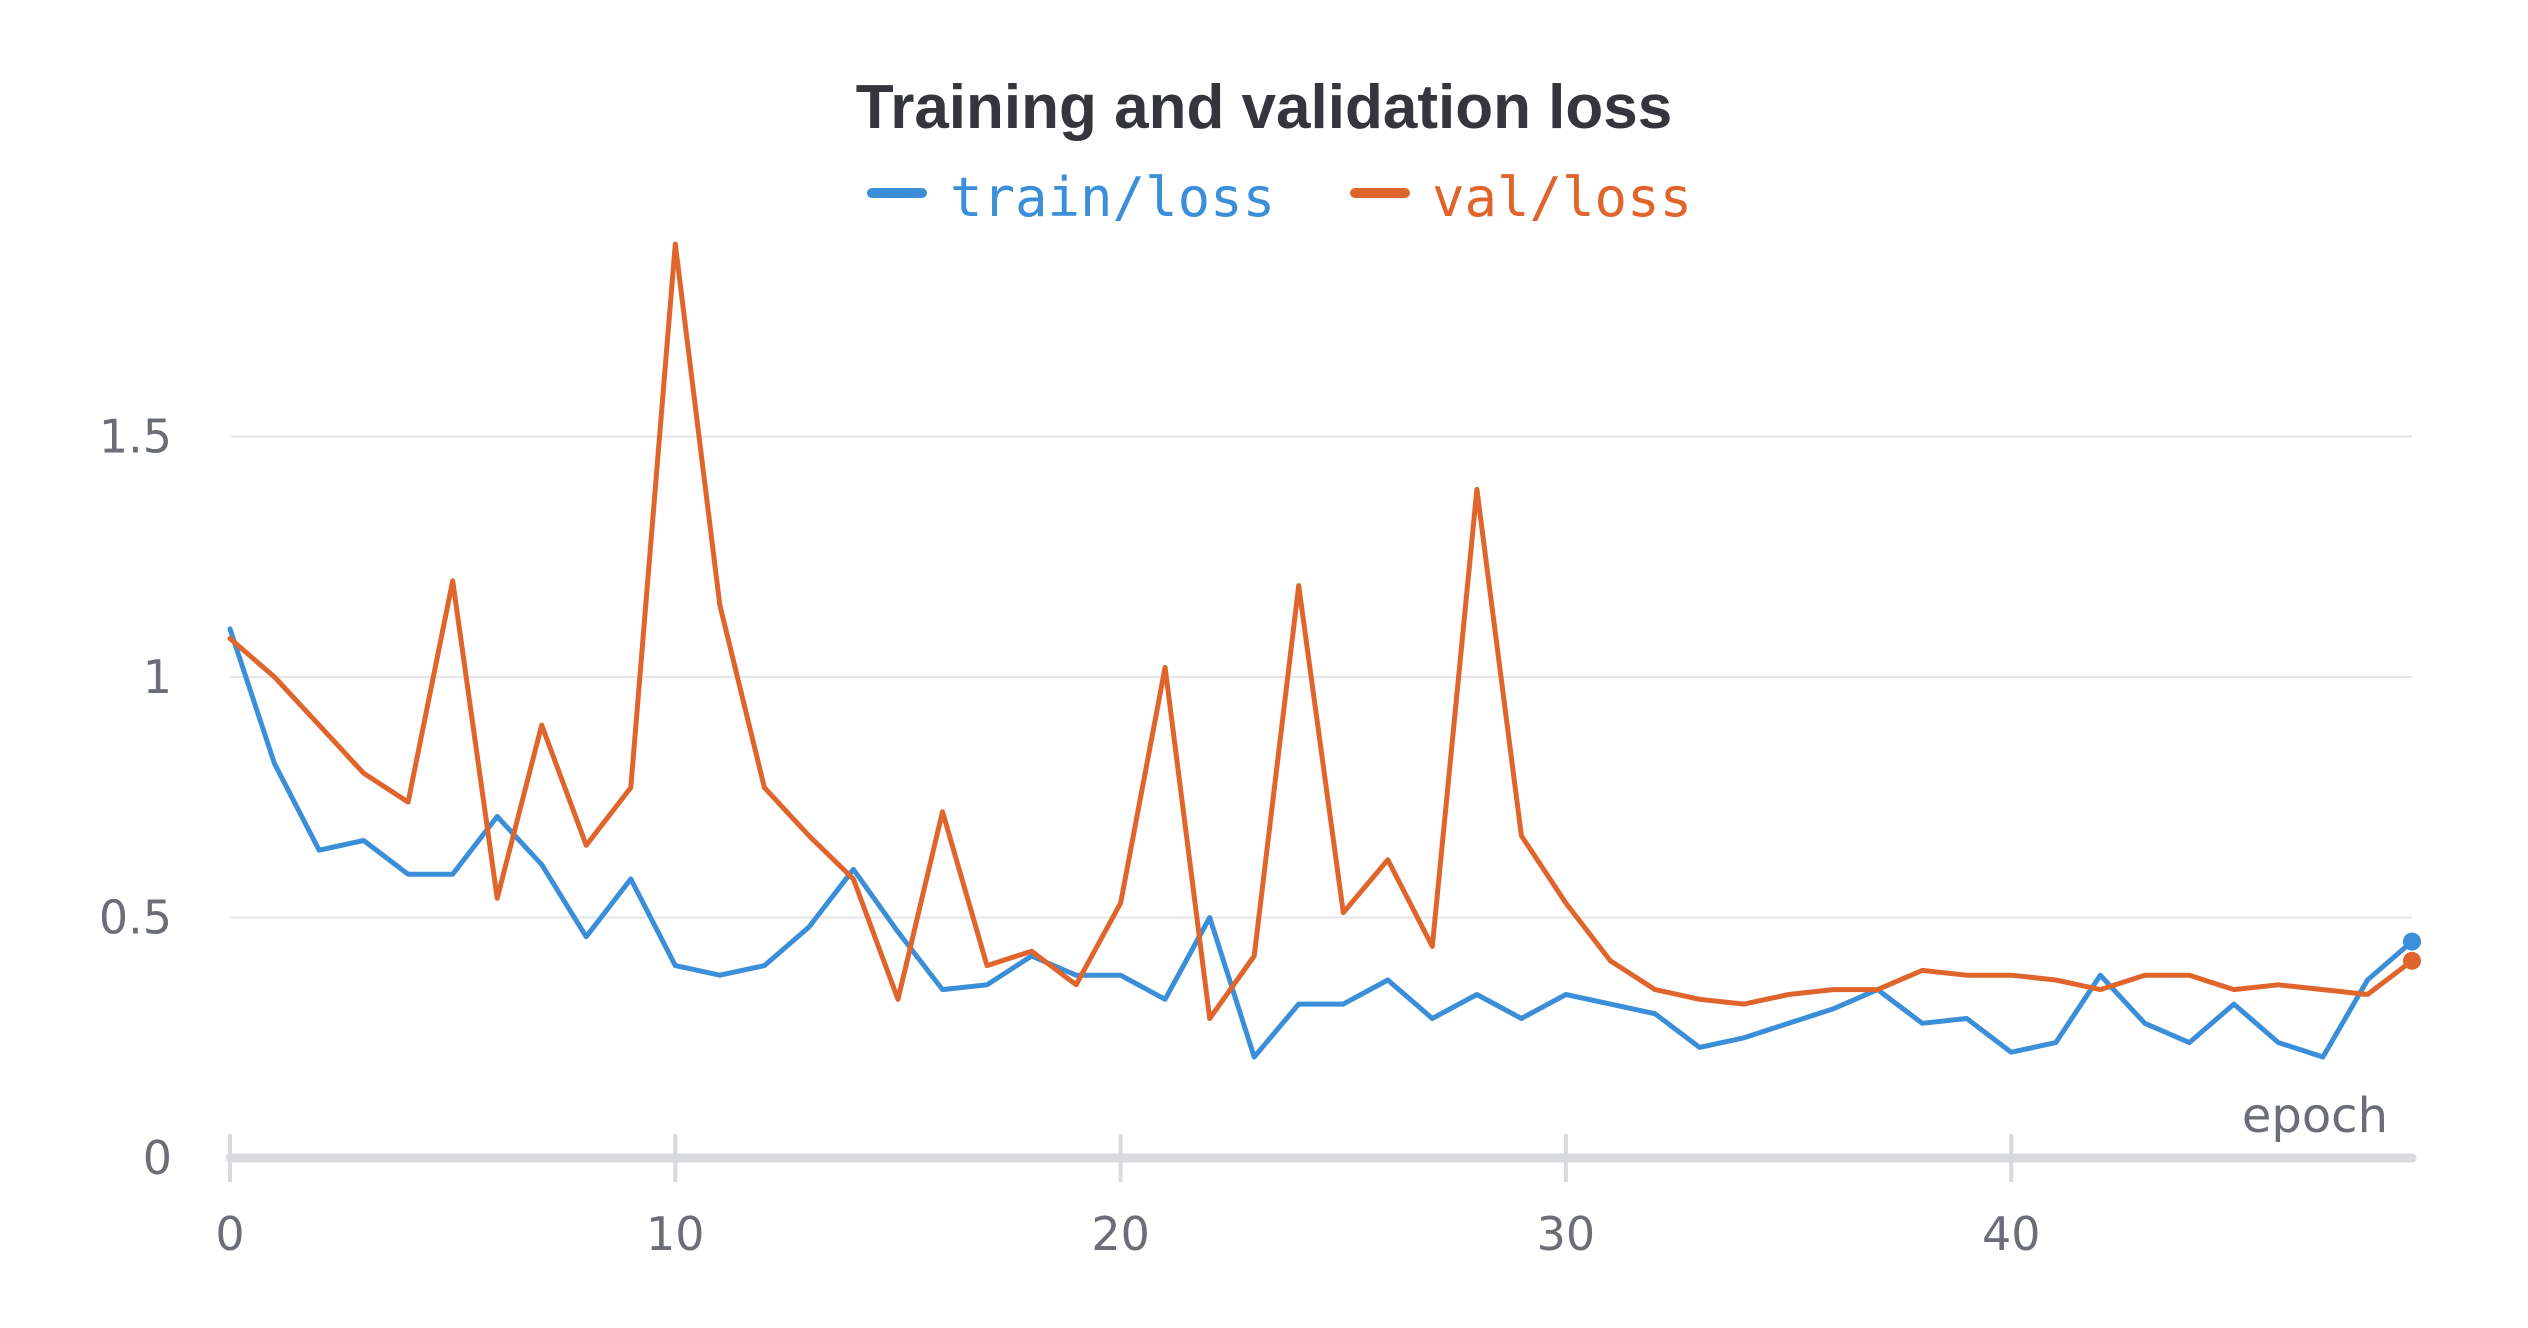 This screenshot has height=1328, width=2528. Describe the element at coordinates (1264, 107) in the screenshot. I see `chart-title: Training and validation loss` at that location.